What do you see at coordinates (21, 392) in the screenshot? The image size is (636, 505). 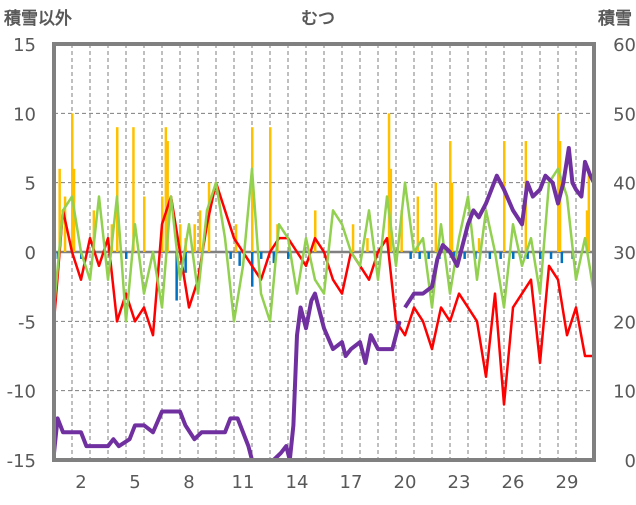 I see `left-tick-label: -10` at bounding box center [21, 392].